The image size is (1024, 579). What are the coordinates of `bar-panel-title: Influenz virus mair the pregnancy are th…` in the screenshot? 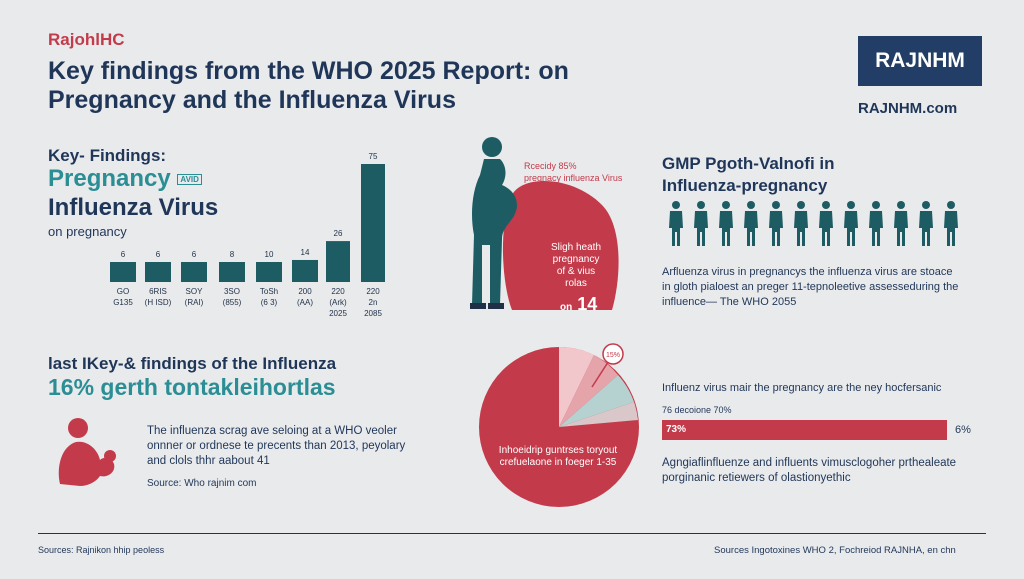 It's located at (802, 388).